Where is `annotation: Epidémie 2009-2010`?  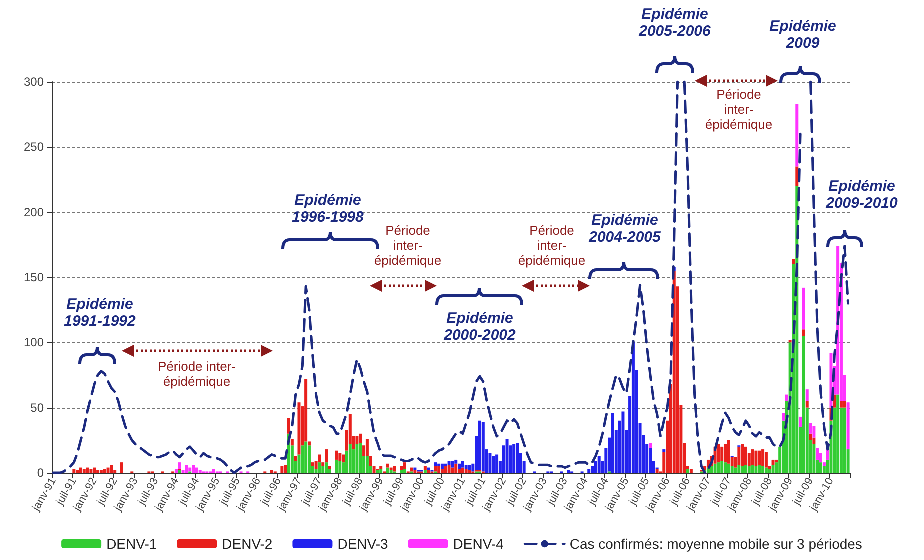
annotation: Epidémie 2009-2010 is located at coordinates (862, 195).